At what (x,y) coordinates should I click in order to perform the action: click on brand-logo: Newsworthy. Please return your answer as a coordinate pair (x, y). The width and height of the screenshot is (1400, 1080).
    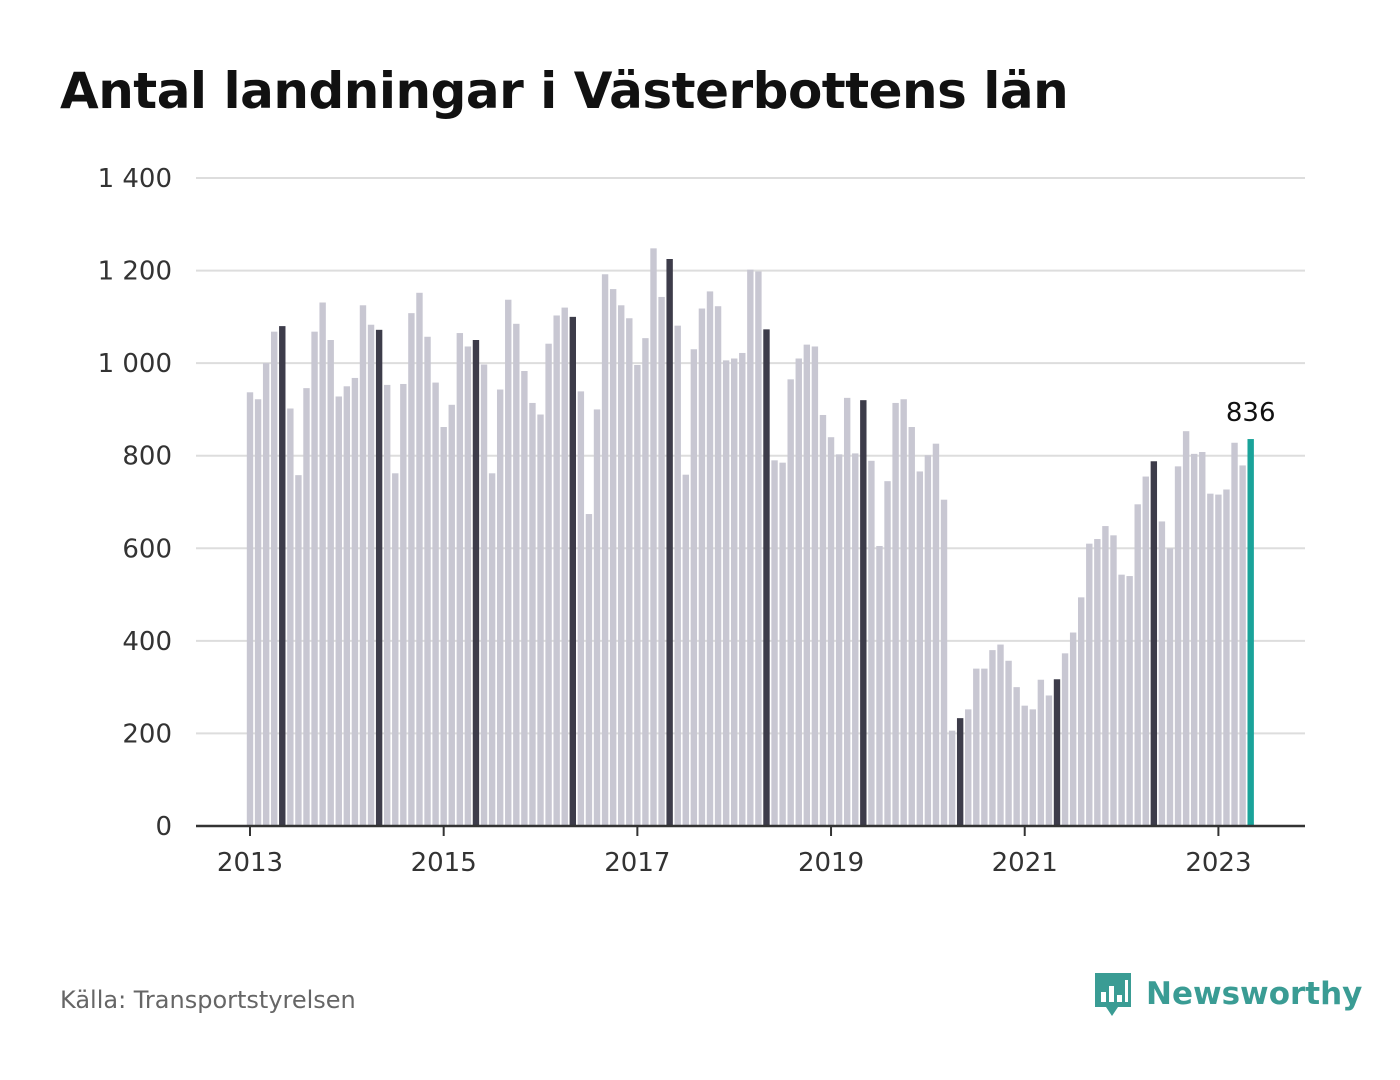
    Looking at the image, I should click on (1227, 994).